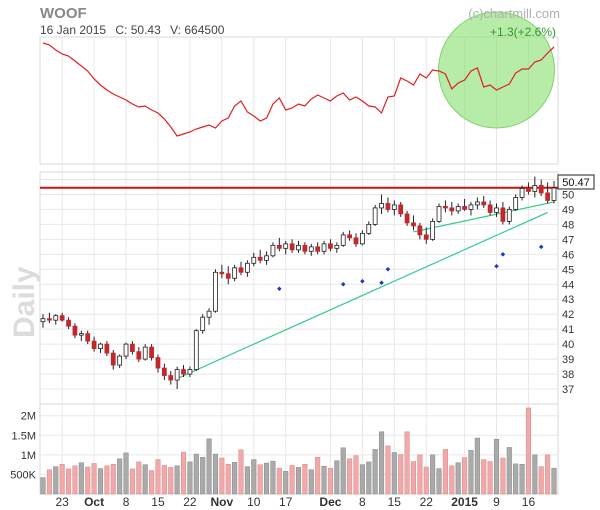 The image size is (600, 510). Describe the element at coordinates (28, 417) in the screenshot. I see `volume-tick-label: 2M` at that location.